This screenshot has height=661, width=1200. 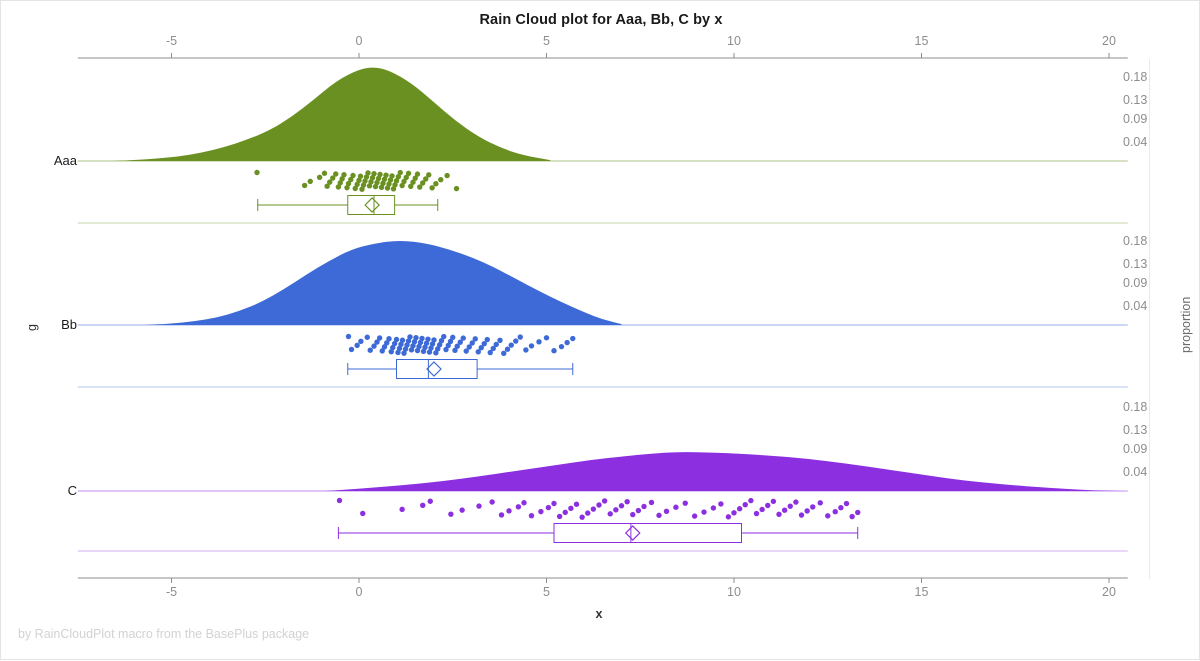 What do you see at coordinates (1186, 324) in the screenshot?
I see `proportion-axis-label: proportion` at bounding box center [1186, 324].